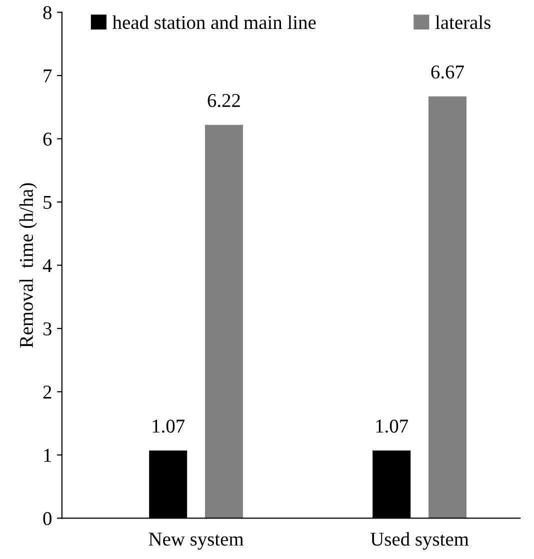  What do you see at coordinates (47, 139) in the screenshot?
I see `y-tick-label: 6` at bounding box center [47, 139].